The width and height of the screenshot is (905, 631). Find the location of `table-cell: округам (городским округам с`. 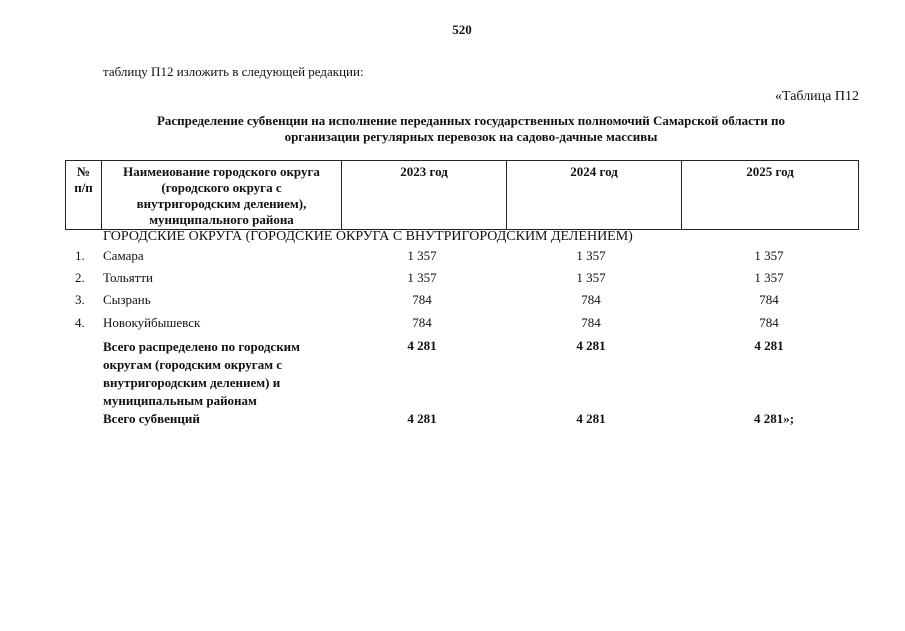

table-cell: округам (городским округам с is located at coordinates (193, 364).